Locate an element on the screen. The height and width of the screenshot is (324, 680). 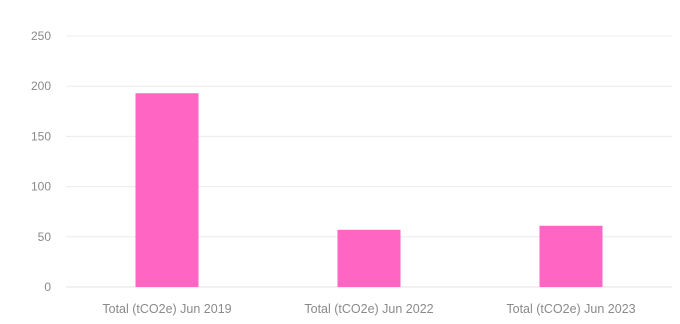
y-tick-label: 100 is located at coordinates (41, 187).